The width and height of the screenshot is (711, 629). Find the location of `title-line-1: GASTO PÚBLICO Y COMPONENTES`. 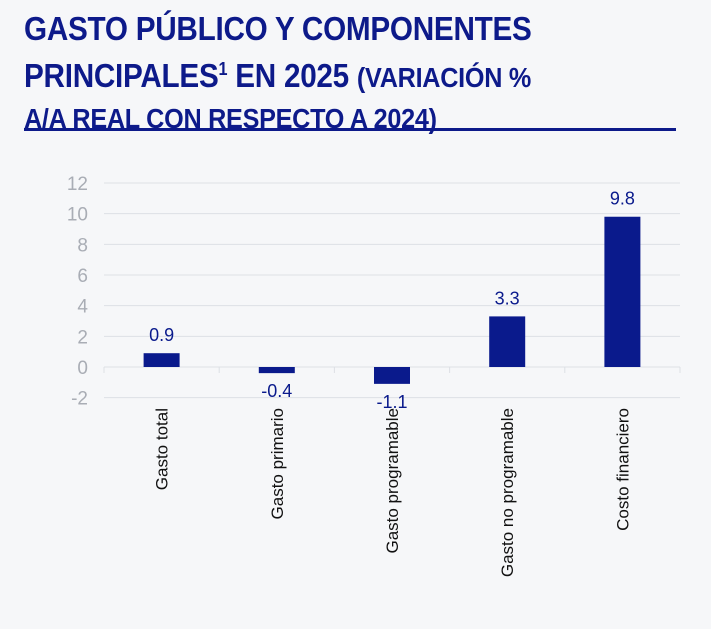

title-line-1: GASTO PÚBLICO Y COMPONENTES is located at coordinates (278, 28).